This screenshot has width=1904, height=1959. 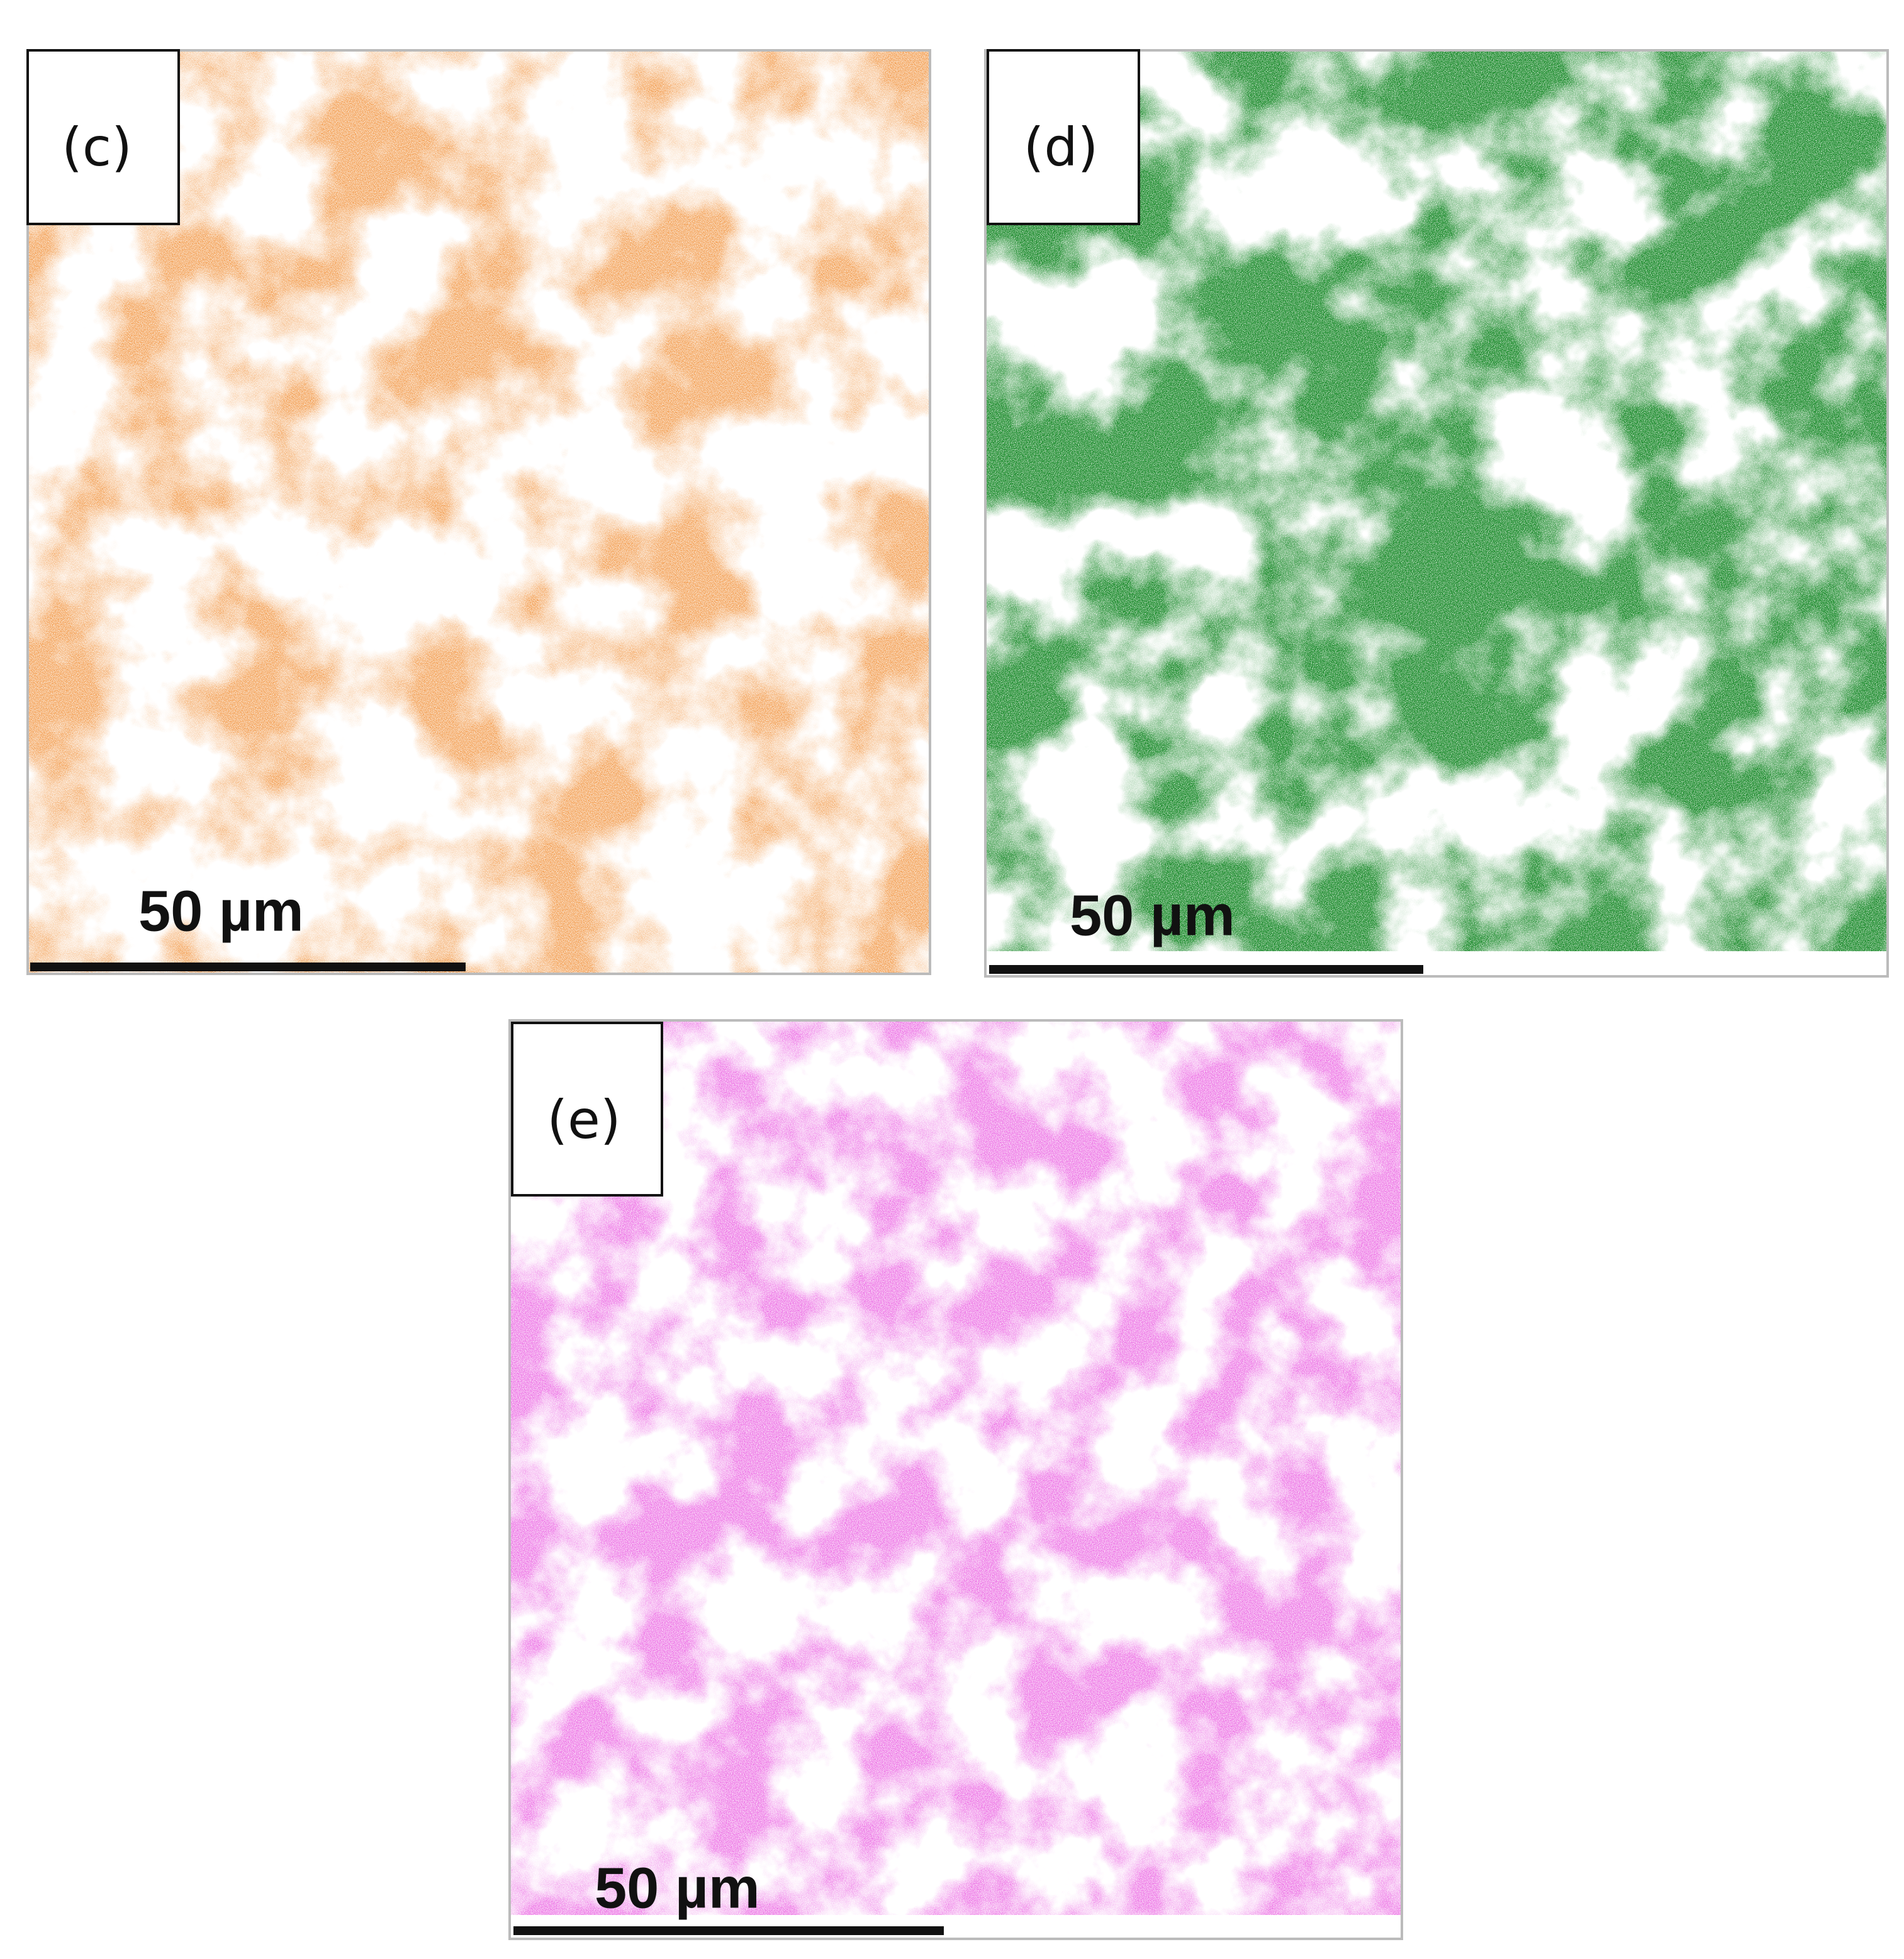 What do you see at coordinates (1061, 147) in the screenshot?
I see `panel-label: (d)` at bounding box center [1061, 147].